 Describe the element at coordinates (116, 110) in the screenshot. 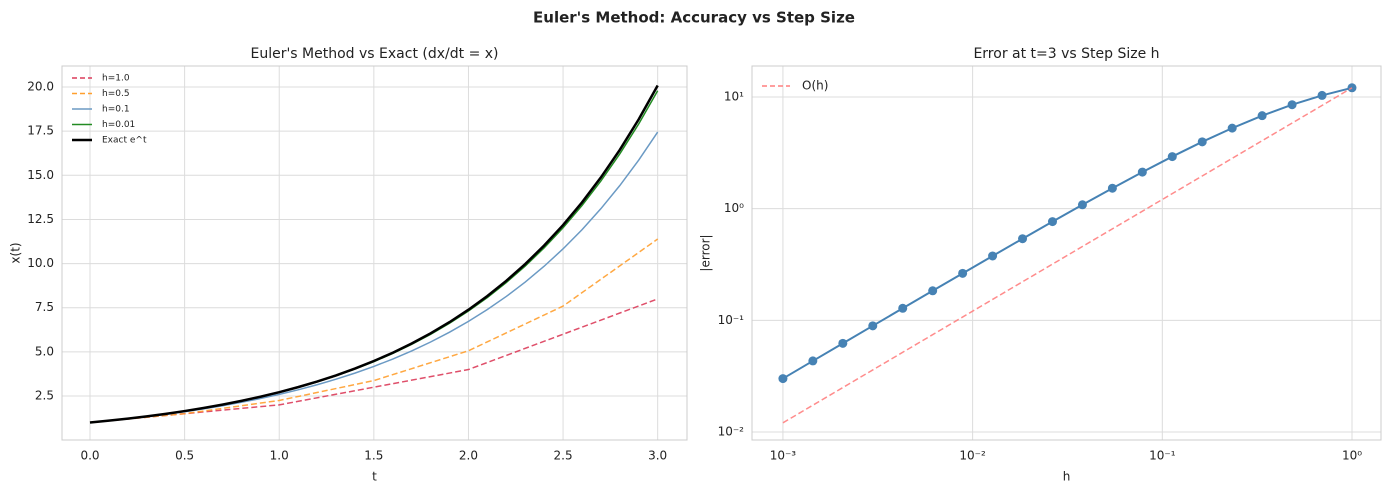

I see `legend-label: h=0.1` at that location.